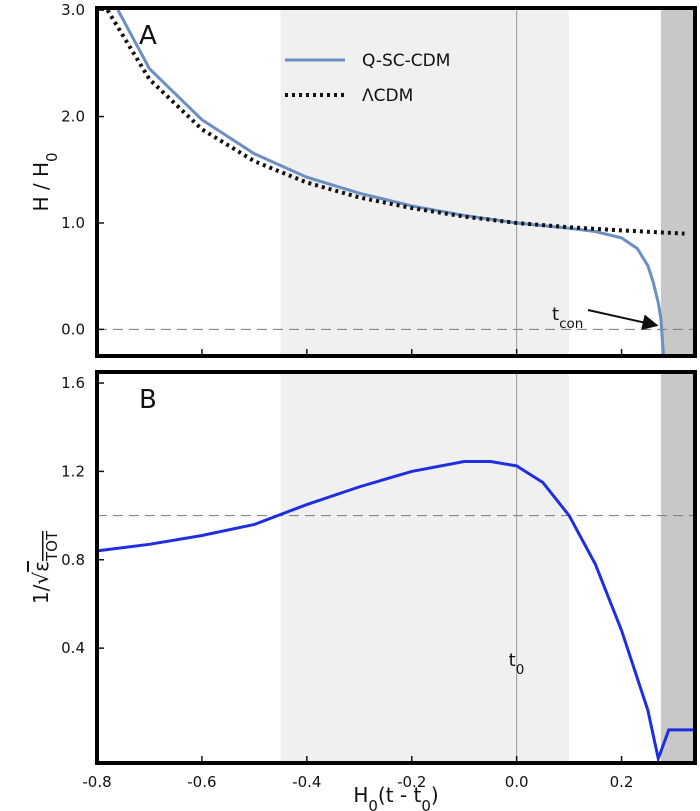 This screenshot has height=811, width=700. Describe the element at coordinates (73, 471) in the screenshot. I see `y-tick-label: 1.2` at that location.